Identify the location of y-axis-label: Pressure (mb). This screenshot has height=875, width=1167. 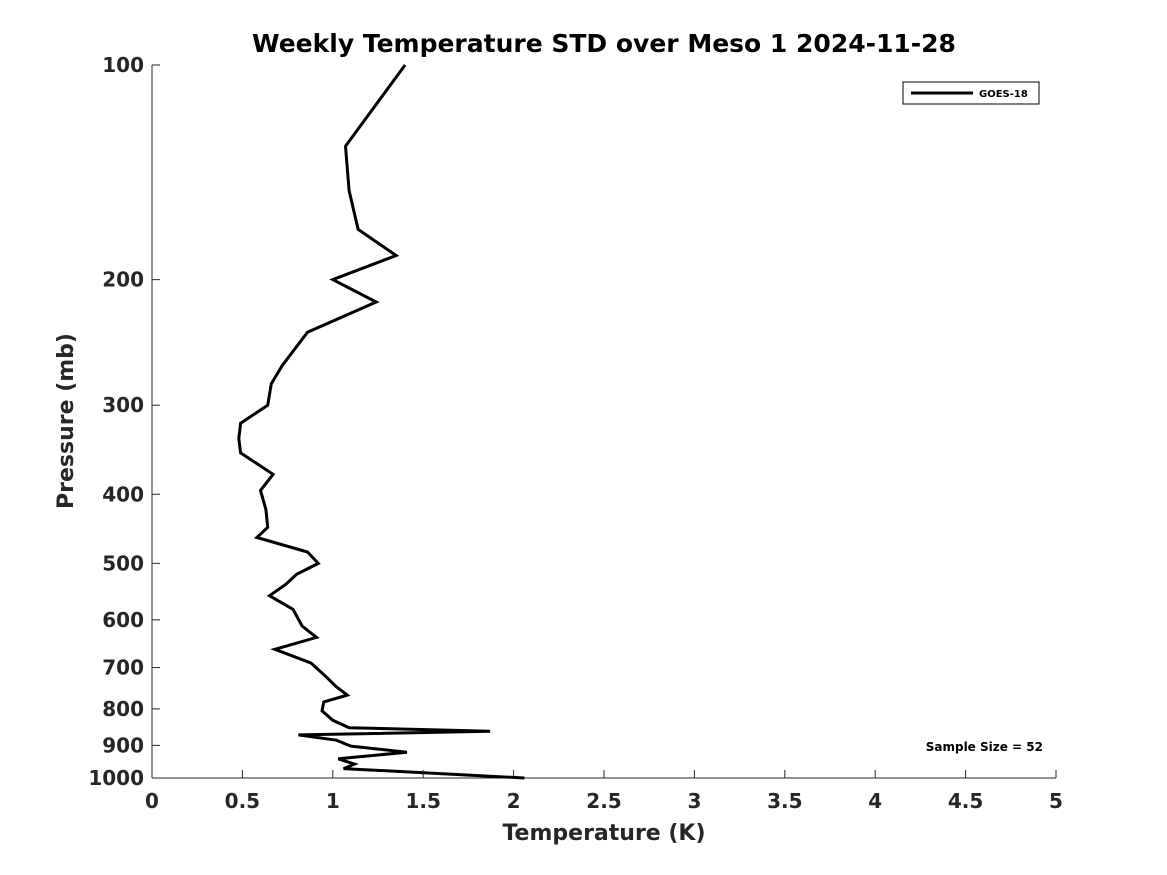
(66, 421).